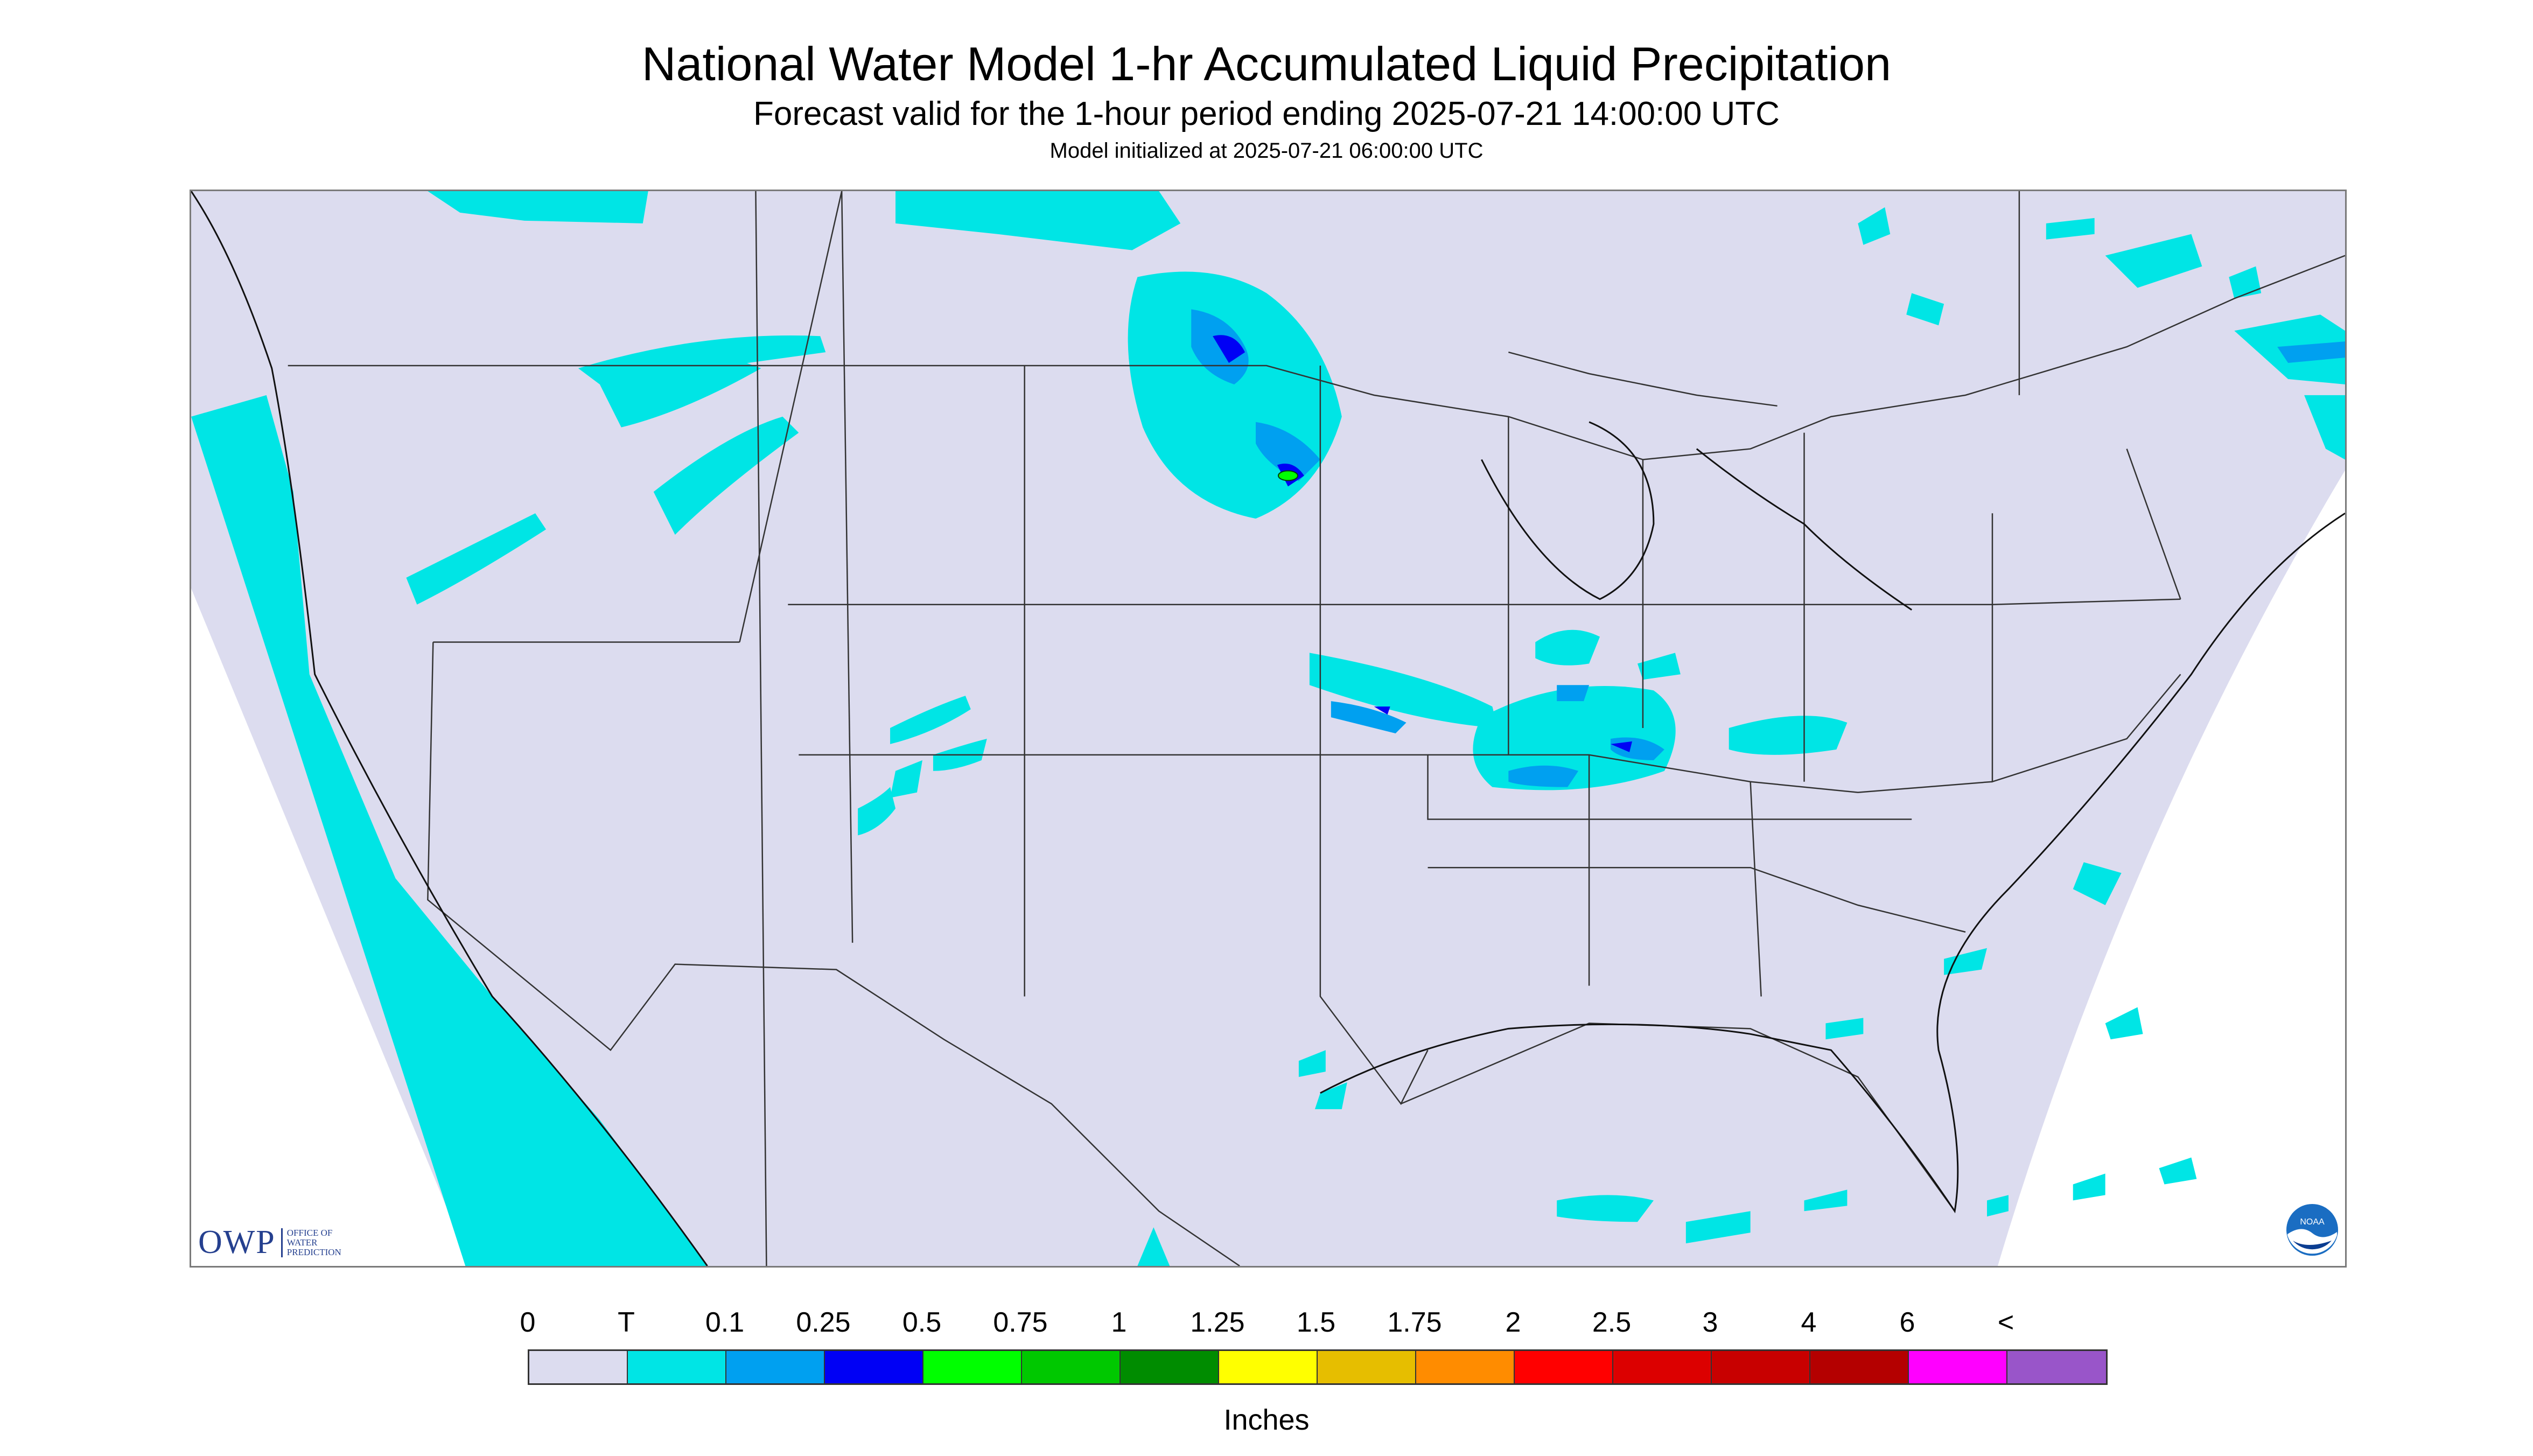 The image size is (2533, 1456). What do you see at coordinates (309, 1232) in the screenshot?
I see `owp-logo-line: OFFICE OF` at bounding box center [309, 1232].